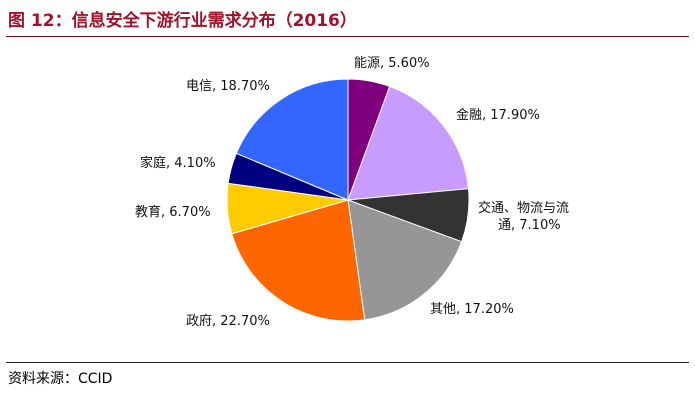 The height and width of the screenshot is (402, 695). I want to click on slice-label-8: 电信, 18.70%, so click(228, 86).